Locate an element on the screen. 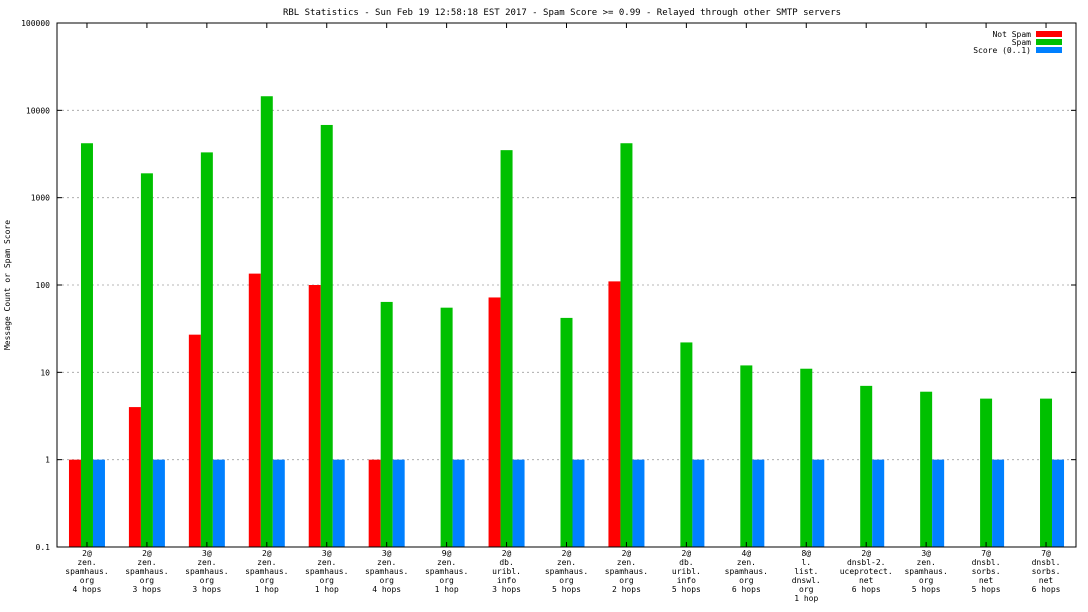  x-tick-label: 2 hops is located at coordinates (626, 589).